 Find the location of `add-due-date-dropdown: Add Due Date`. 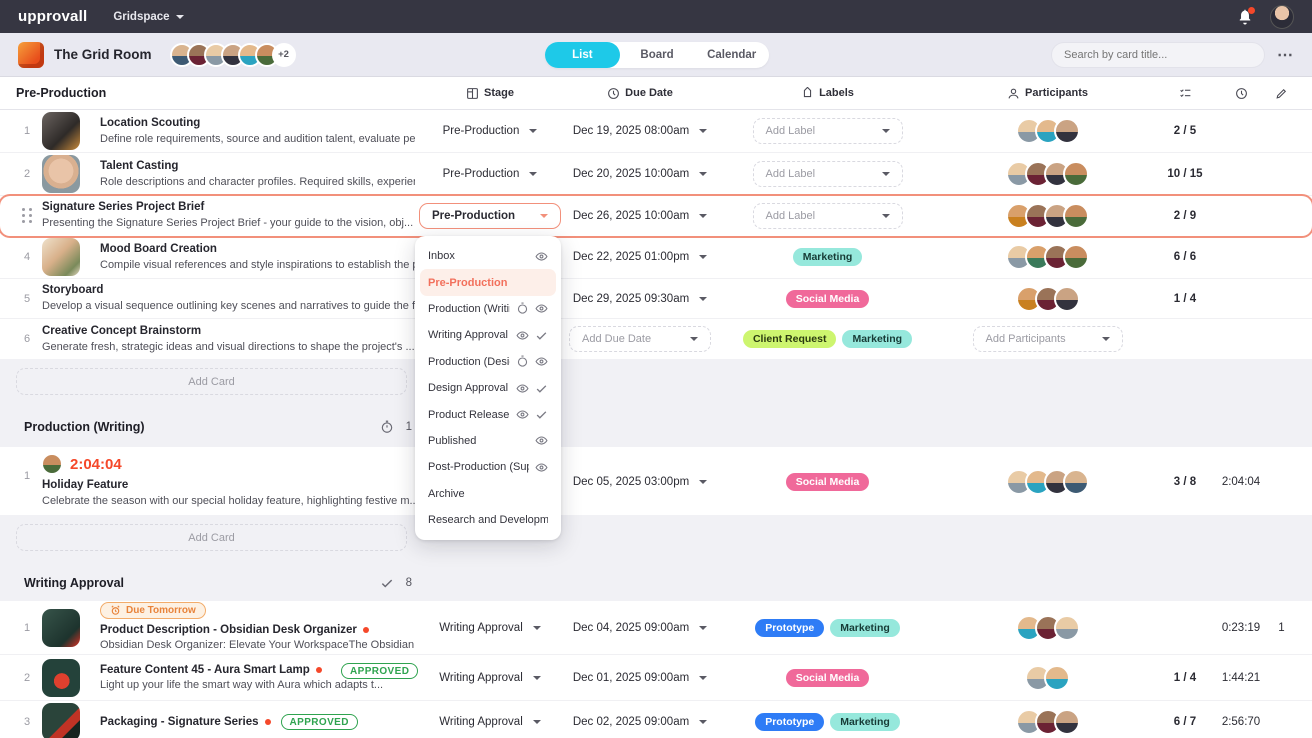

add-due-date-dropdown: Add Due Date is located at coordinates (640, 339).